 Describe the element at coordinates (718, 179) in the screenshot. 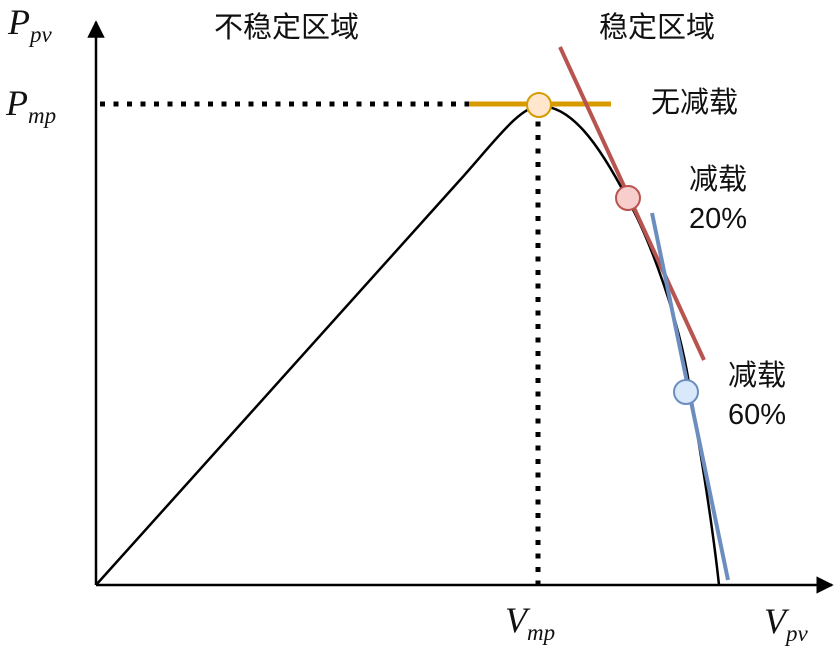

I see `curtail-20-label-line1: 减载` at that location.